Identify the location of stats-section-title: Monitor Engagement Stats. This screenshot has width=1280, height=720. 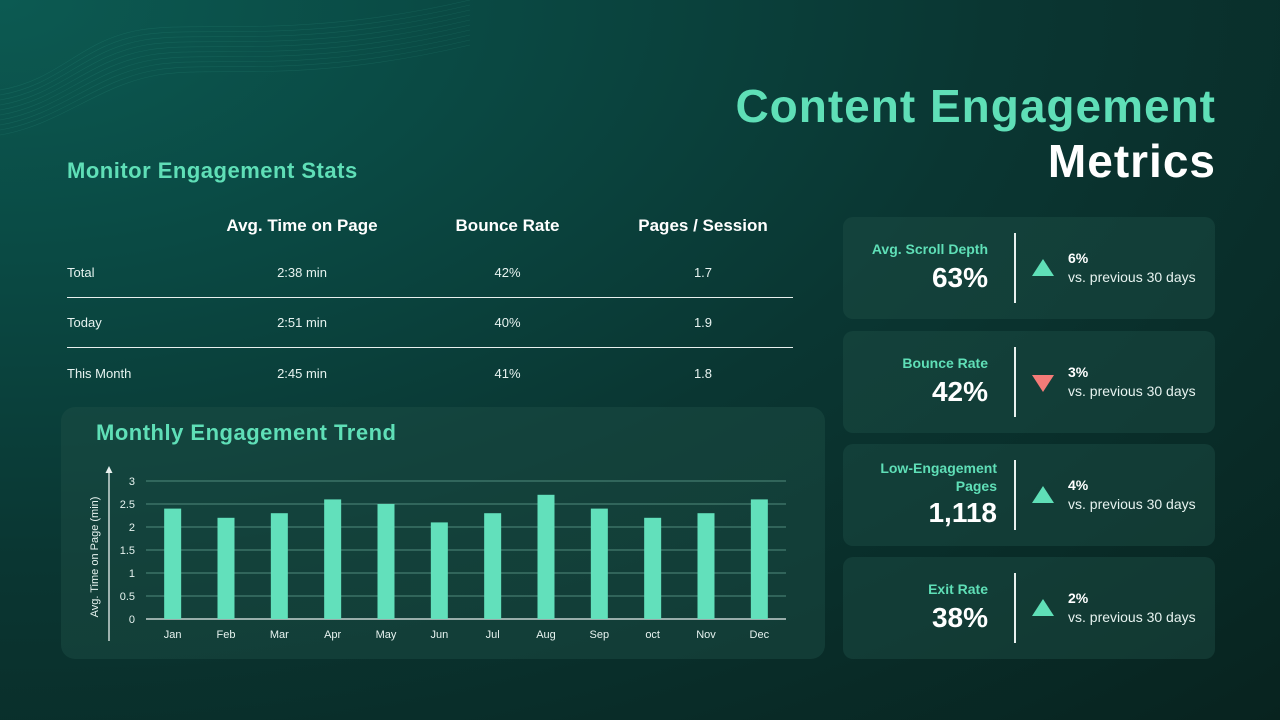
(212, 170).